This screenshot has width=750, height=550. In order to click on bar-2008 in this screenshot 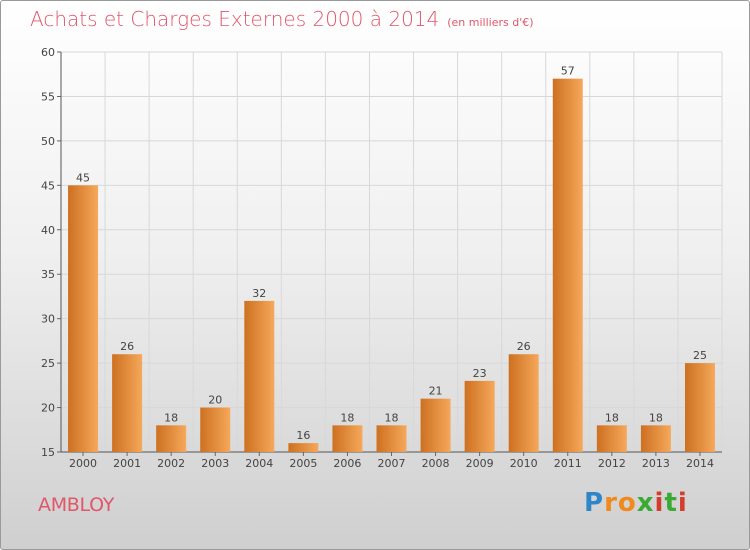, I will do `click(435, 425)`.